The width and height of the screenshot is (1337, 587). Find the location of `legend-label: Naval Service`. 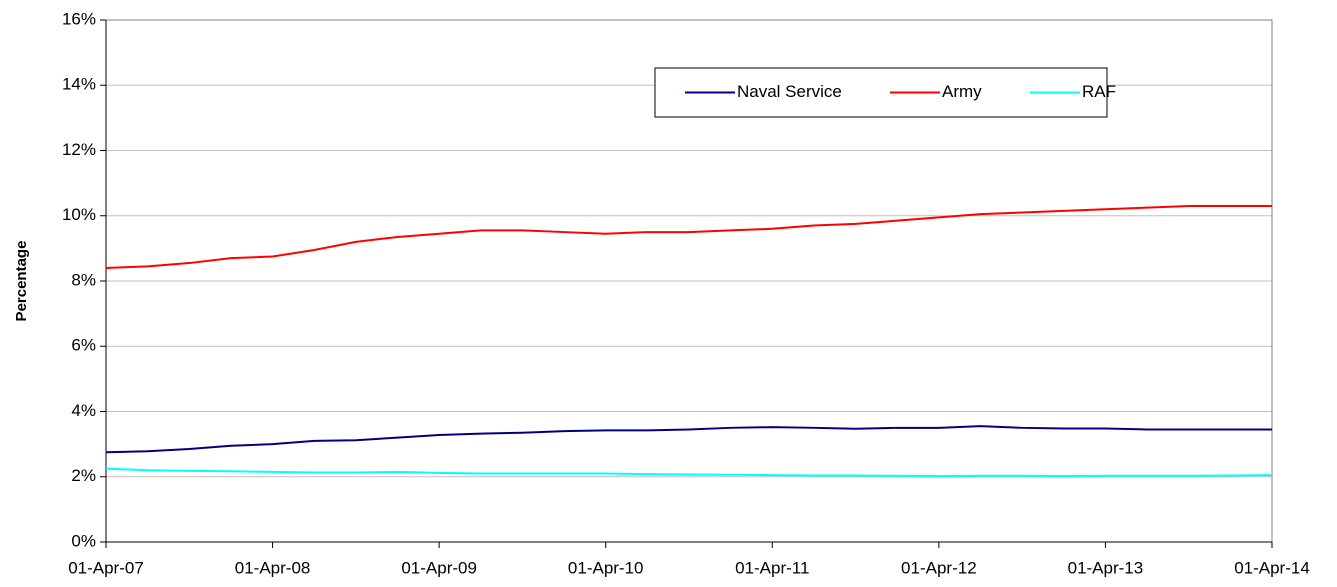

legend-label: Naval Service is located at coordinates (789, 91).